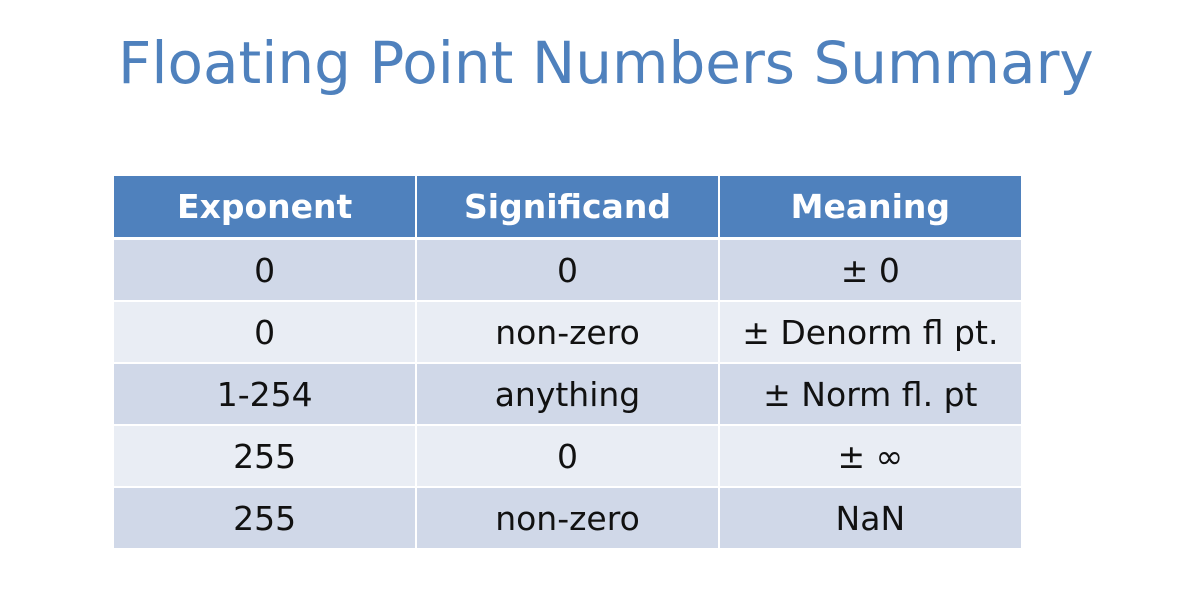 The image size is (1189, 613). I want to click on table-row: 0 non-zero ± Denorm fl pt., so click(567, 332).